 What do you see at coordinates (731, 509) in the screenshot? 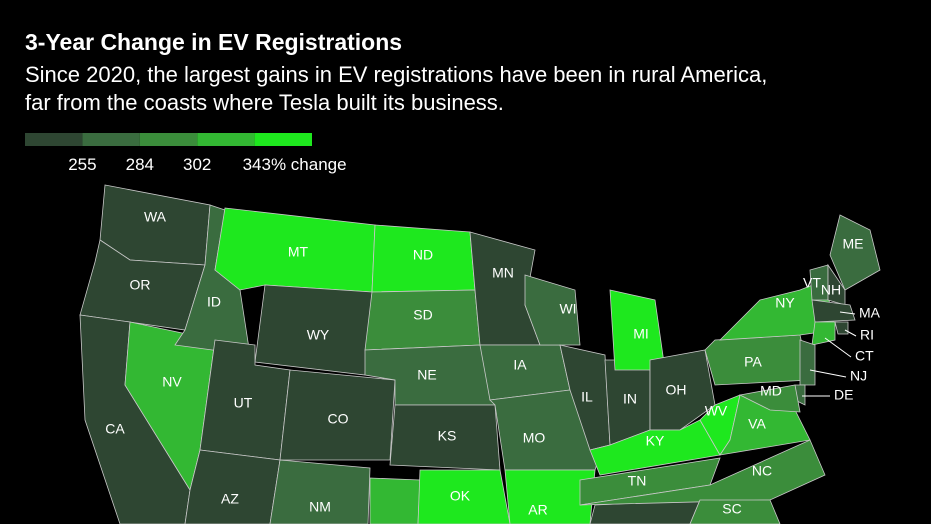
I see `state-label: SC` at bounding box center [731, 509].